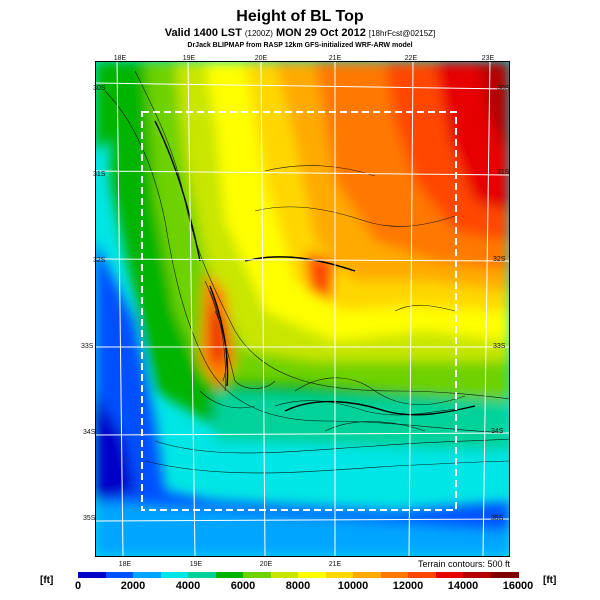 Image resolution: width=600 pixels, height=600 pixels. I want to click on tick-right-30s: 30S, so click(503, 88).